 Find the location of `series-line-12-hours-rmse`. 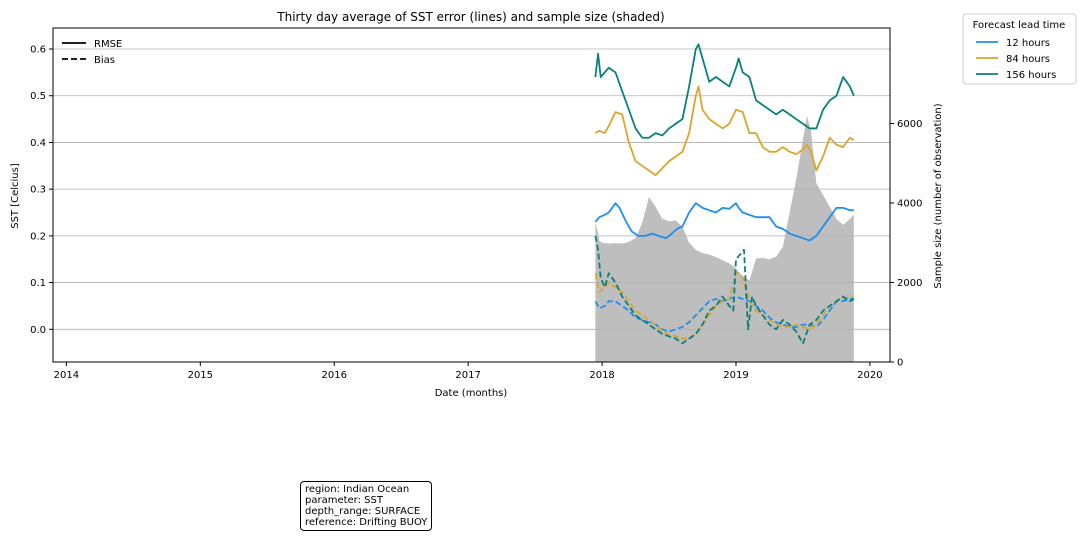

series-line-12-hours-rmse is located at coordinates (724, 222).